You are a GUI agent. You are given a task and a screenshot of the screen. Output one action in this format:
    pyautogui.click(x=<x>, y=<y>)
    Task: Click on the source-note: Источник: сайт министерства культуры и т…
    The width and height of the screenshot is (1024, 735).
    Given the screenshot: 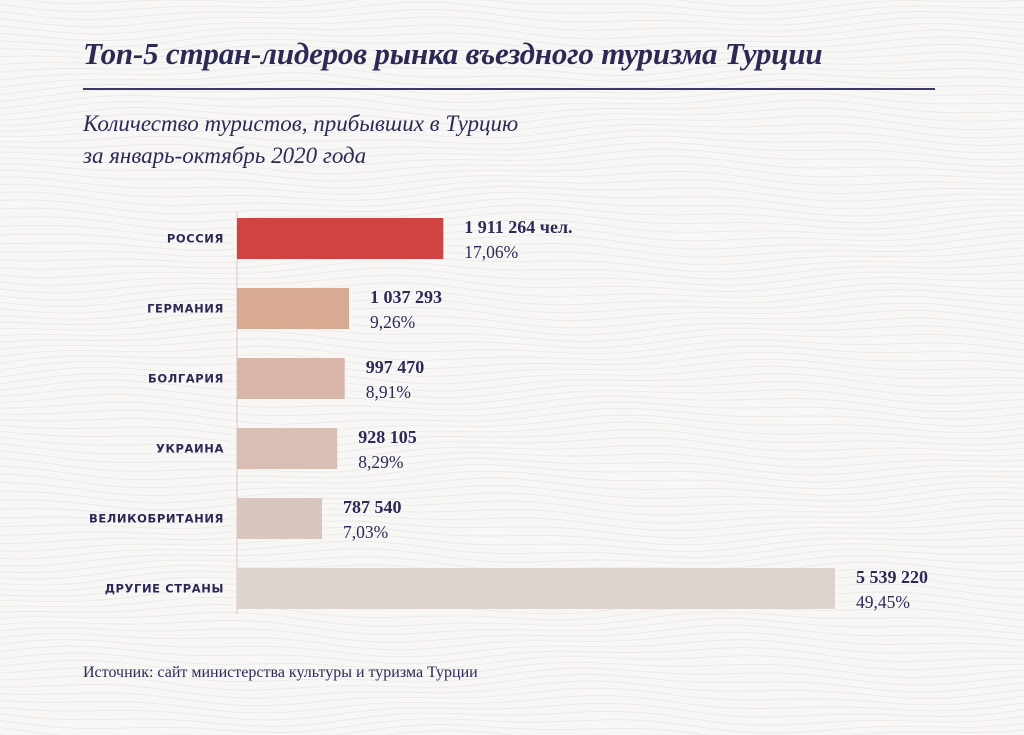 What is the action you would take?
    pyautogui.click(x=280, y=672)
    